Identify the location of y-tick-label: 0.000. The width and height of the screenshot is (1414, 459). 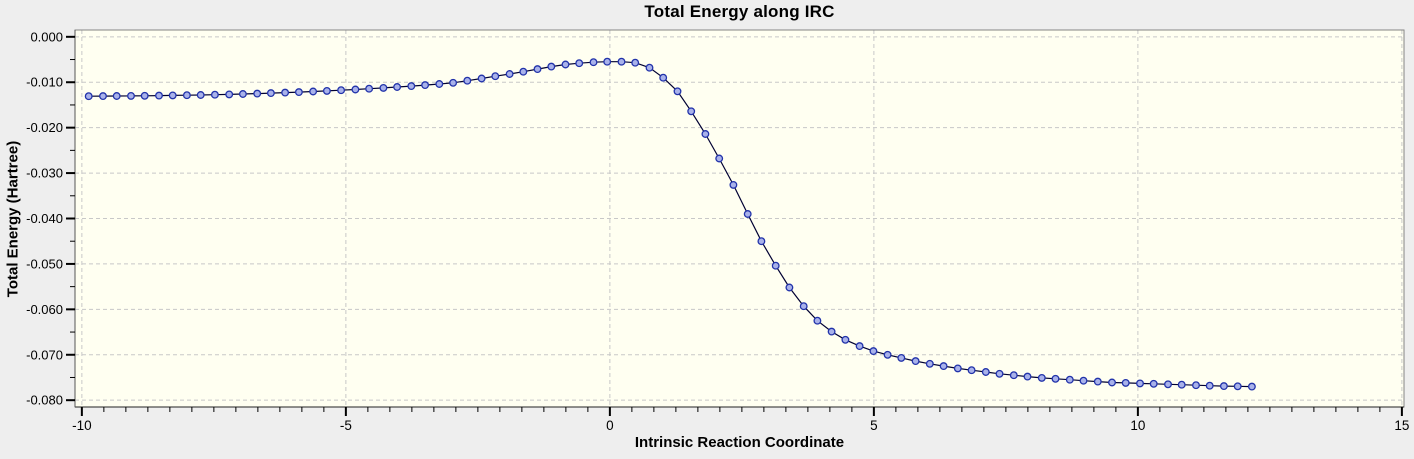
(46, 36).